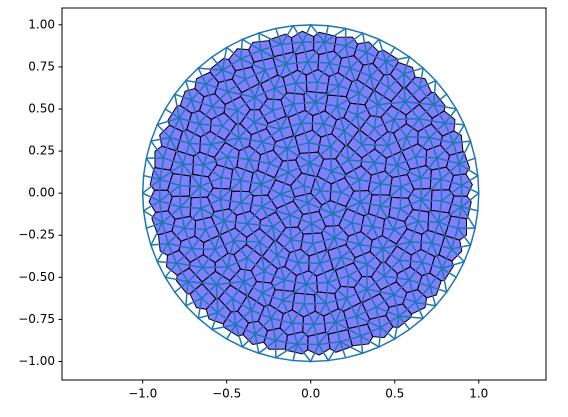  What do you see at coordinates (41, 151) in the screenshot?
I see `y-tick-label: 0.25` at bounding box center [41, 151].